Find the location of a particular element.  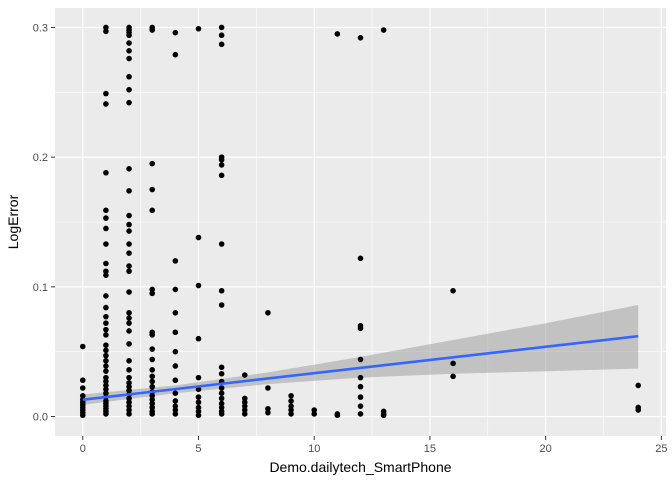

y-tick-label: 0.2 is located at coordinates (40, 158).